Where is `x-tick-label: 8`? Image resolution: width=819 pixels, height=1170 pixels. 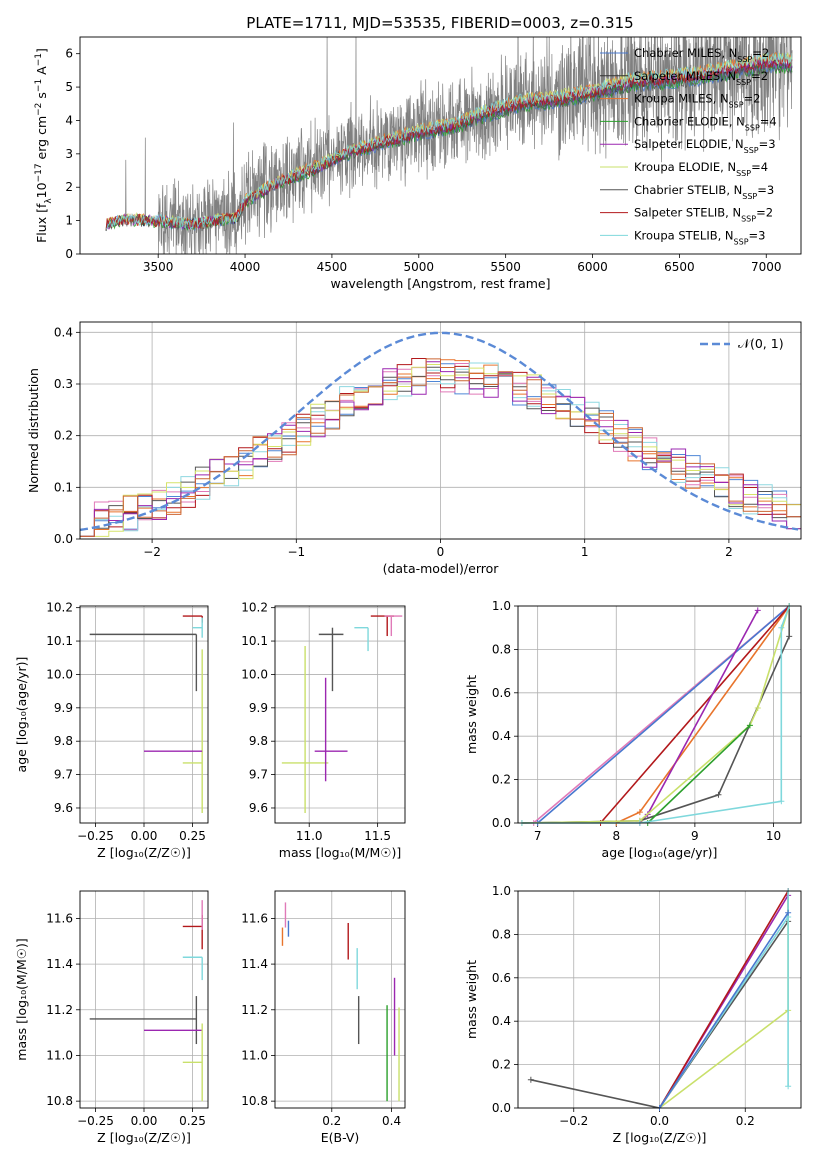
x-tick-label: 8 is located at coordinates (616, 836).